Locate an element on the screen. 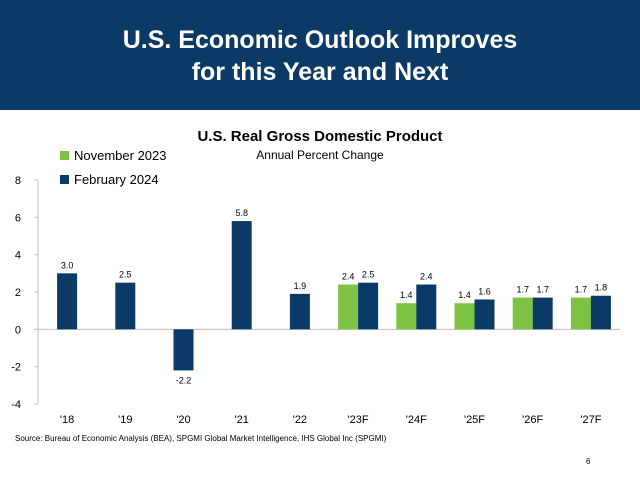 The image size is (640, 482). legend-swatch-november-2023 is located at coordinates (64, 155).